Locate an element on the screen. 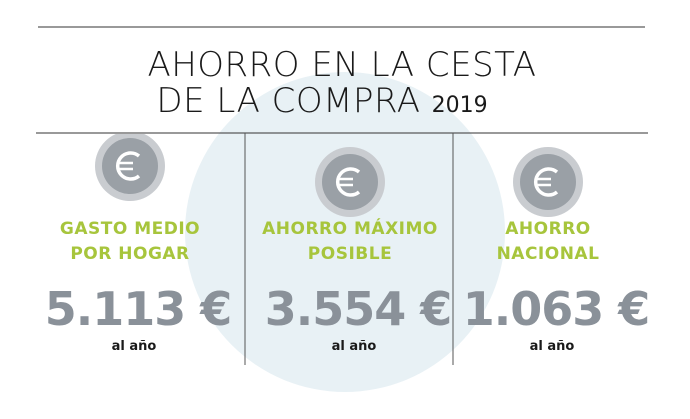 This screenshot has height=419, width=690. label: NACIONAL is located at coordinates (548, 254).